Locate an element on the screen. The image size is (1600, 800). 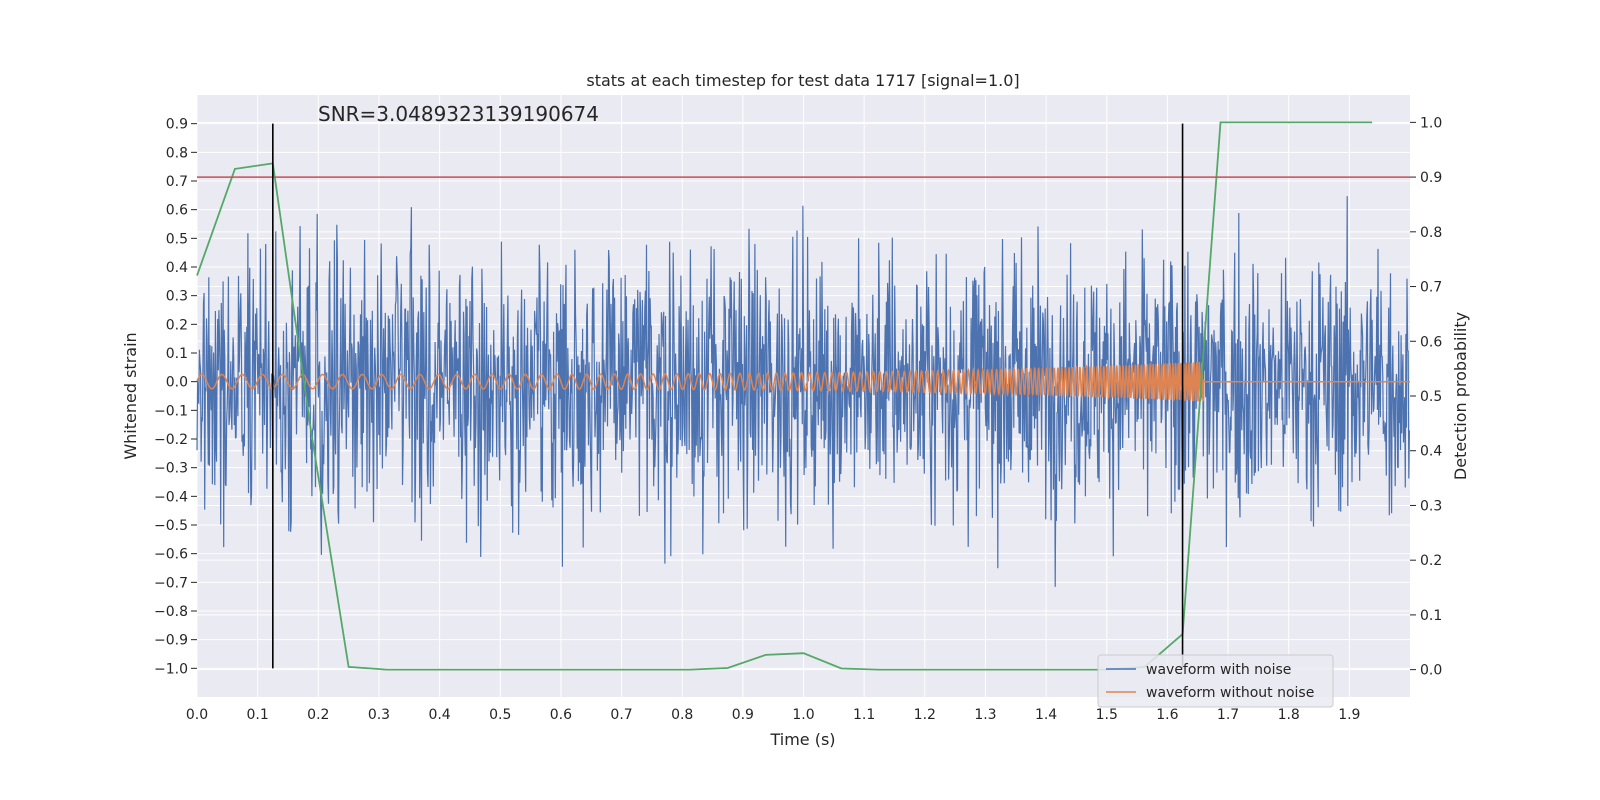
y-right-tick-label: 0.5 is located at coordinates (1431, 397).